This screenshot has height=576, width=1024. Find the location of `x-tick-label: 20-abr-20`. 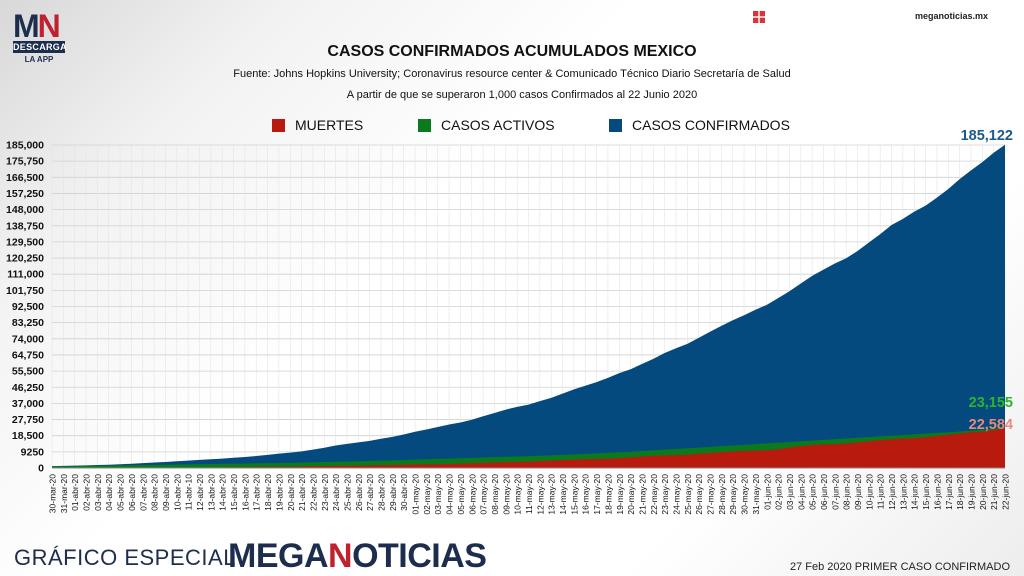

x-tick-label: 20-abr-20 is located at coordinates (291, 492).